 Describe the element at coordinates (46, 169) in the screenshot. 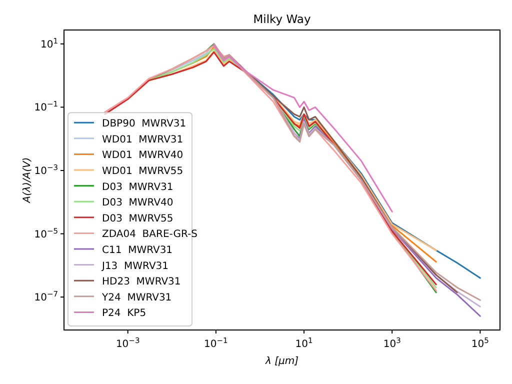

I see `y-tick-label: 10$^{−3}$` at that location.